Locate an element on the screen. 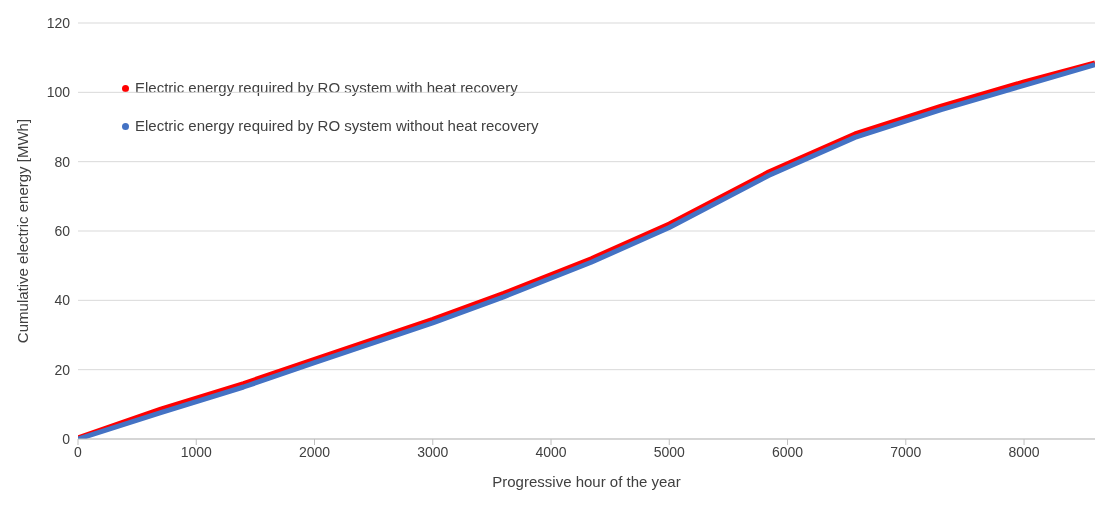  x-tick-label: 4000 is located at coordinates (551, 451).